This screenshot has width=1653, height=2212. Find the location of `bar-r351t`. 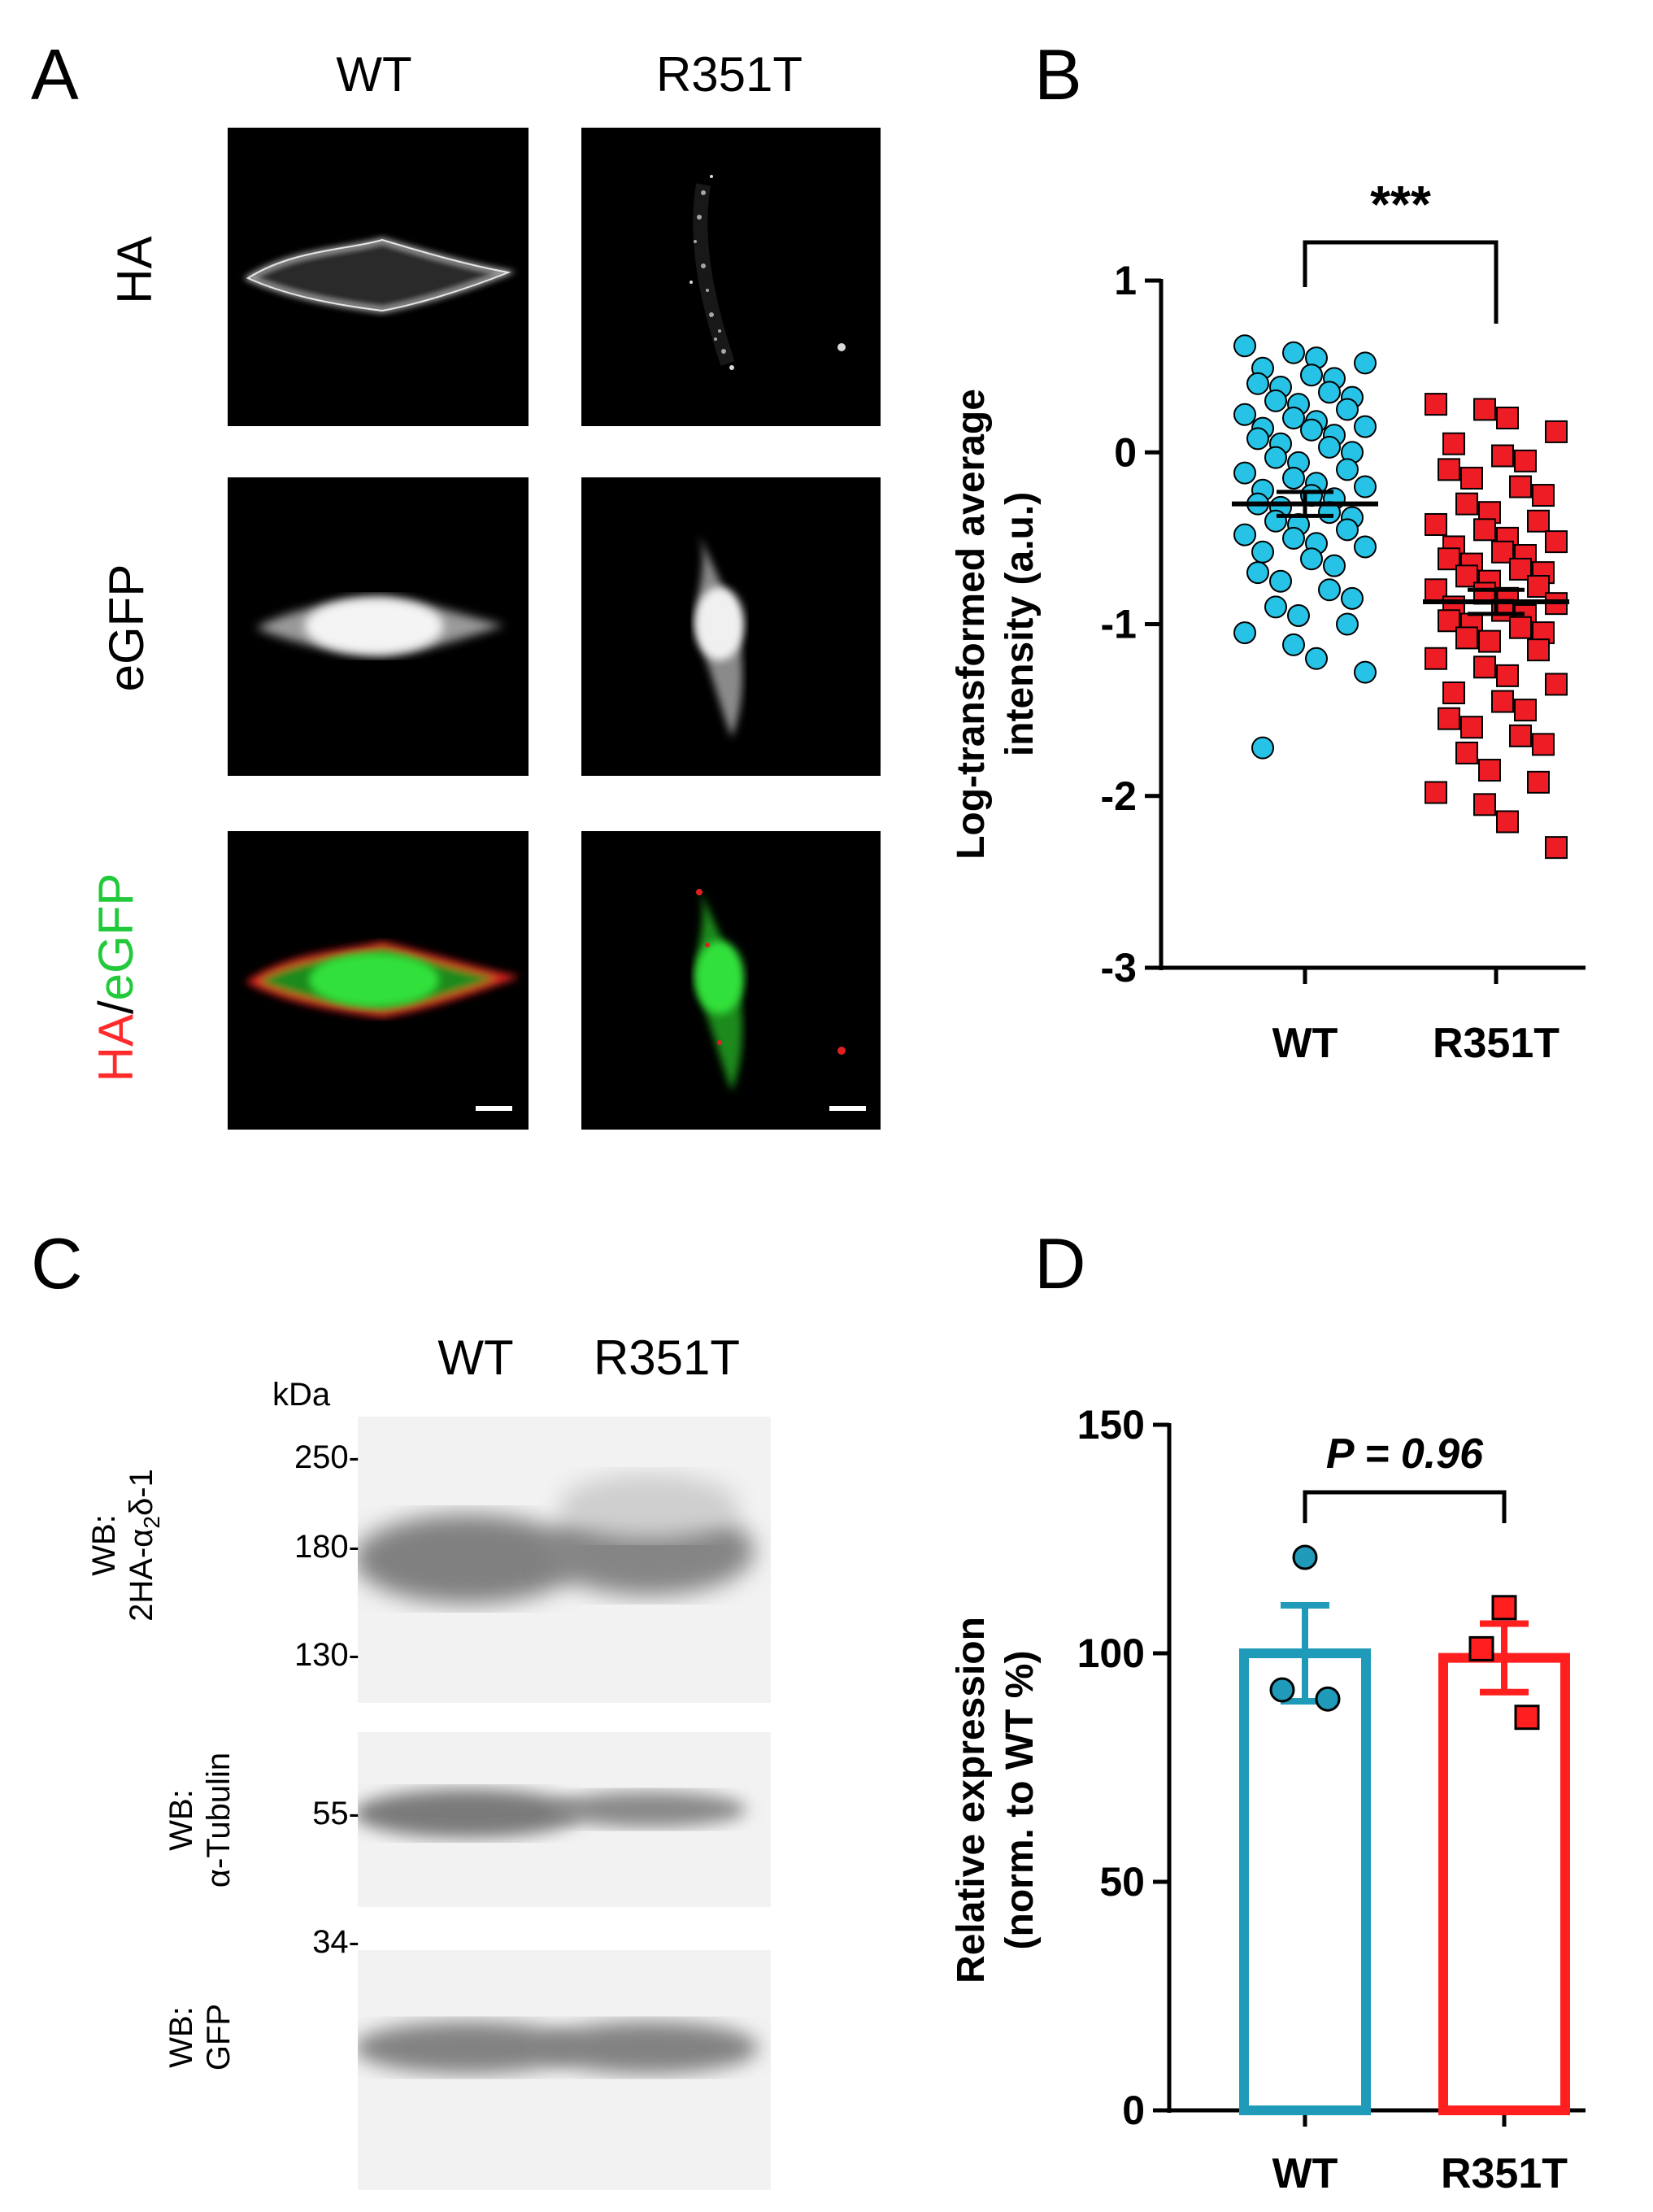

bar-r351t is located at coordinates (1504, 1883).